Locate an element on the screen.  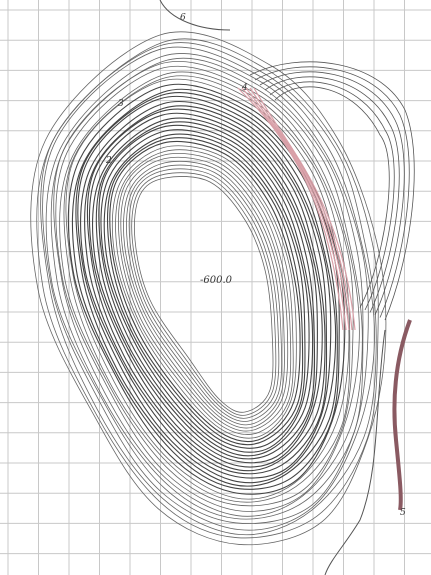
bench-label: 4 is located at coordinates (244, 88).